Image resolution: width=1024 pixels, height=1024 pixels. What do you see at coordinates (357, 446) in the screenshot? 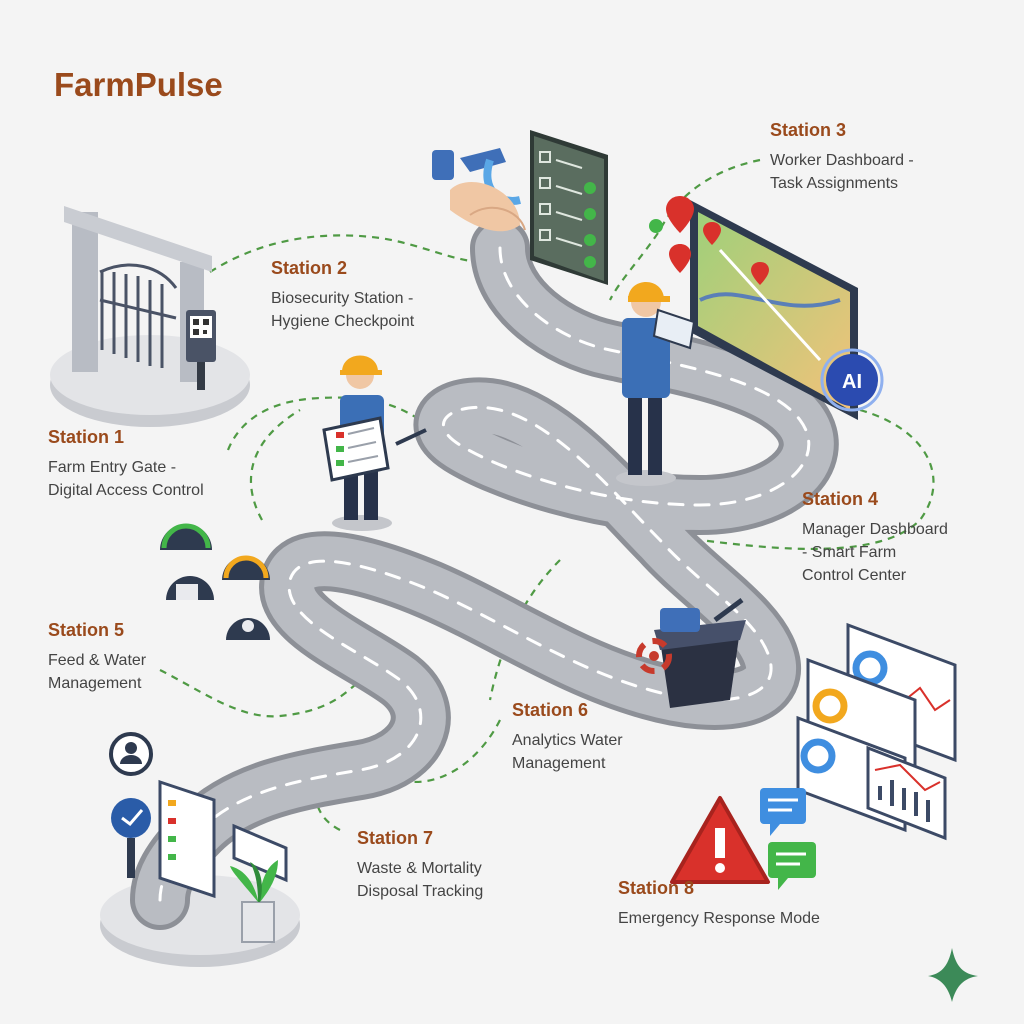
I see `tablet-icon` at bounding box center [357, 446].